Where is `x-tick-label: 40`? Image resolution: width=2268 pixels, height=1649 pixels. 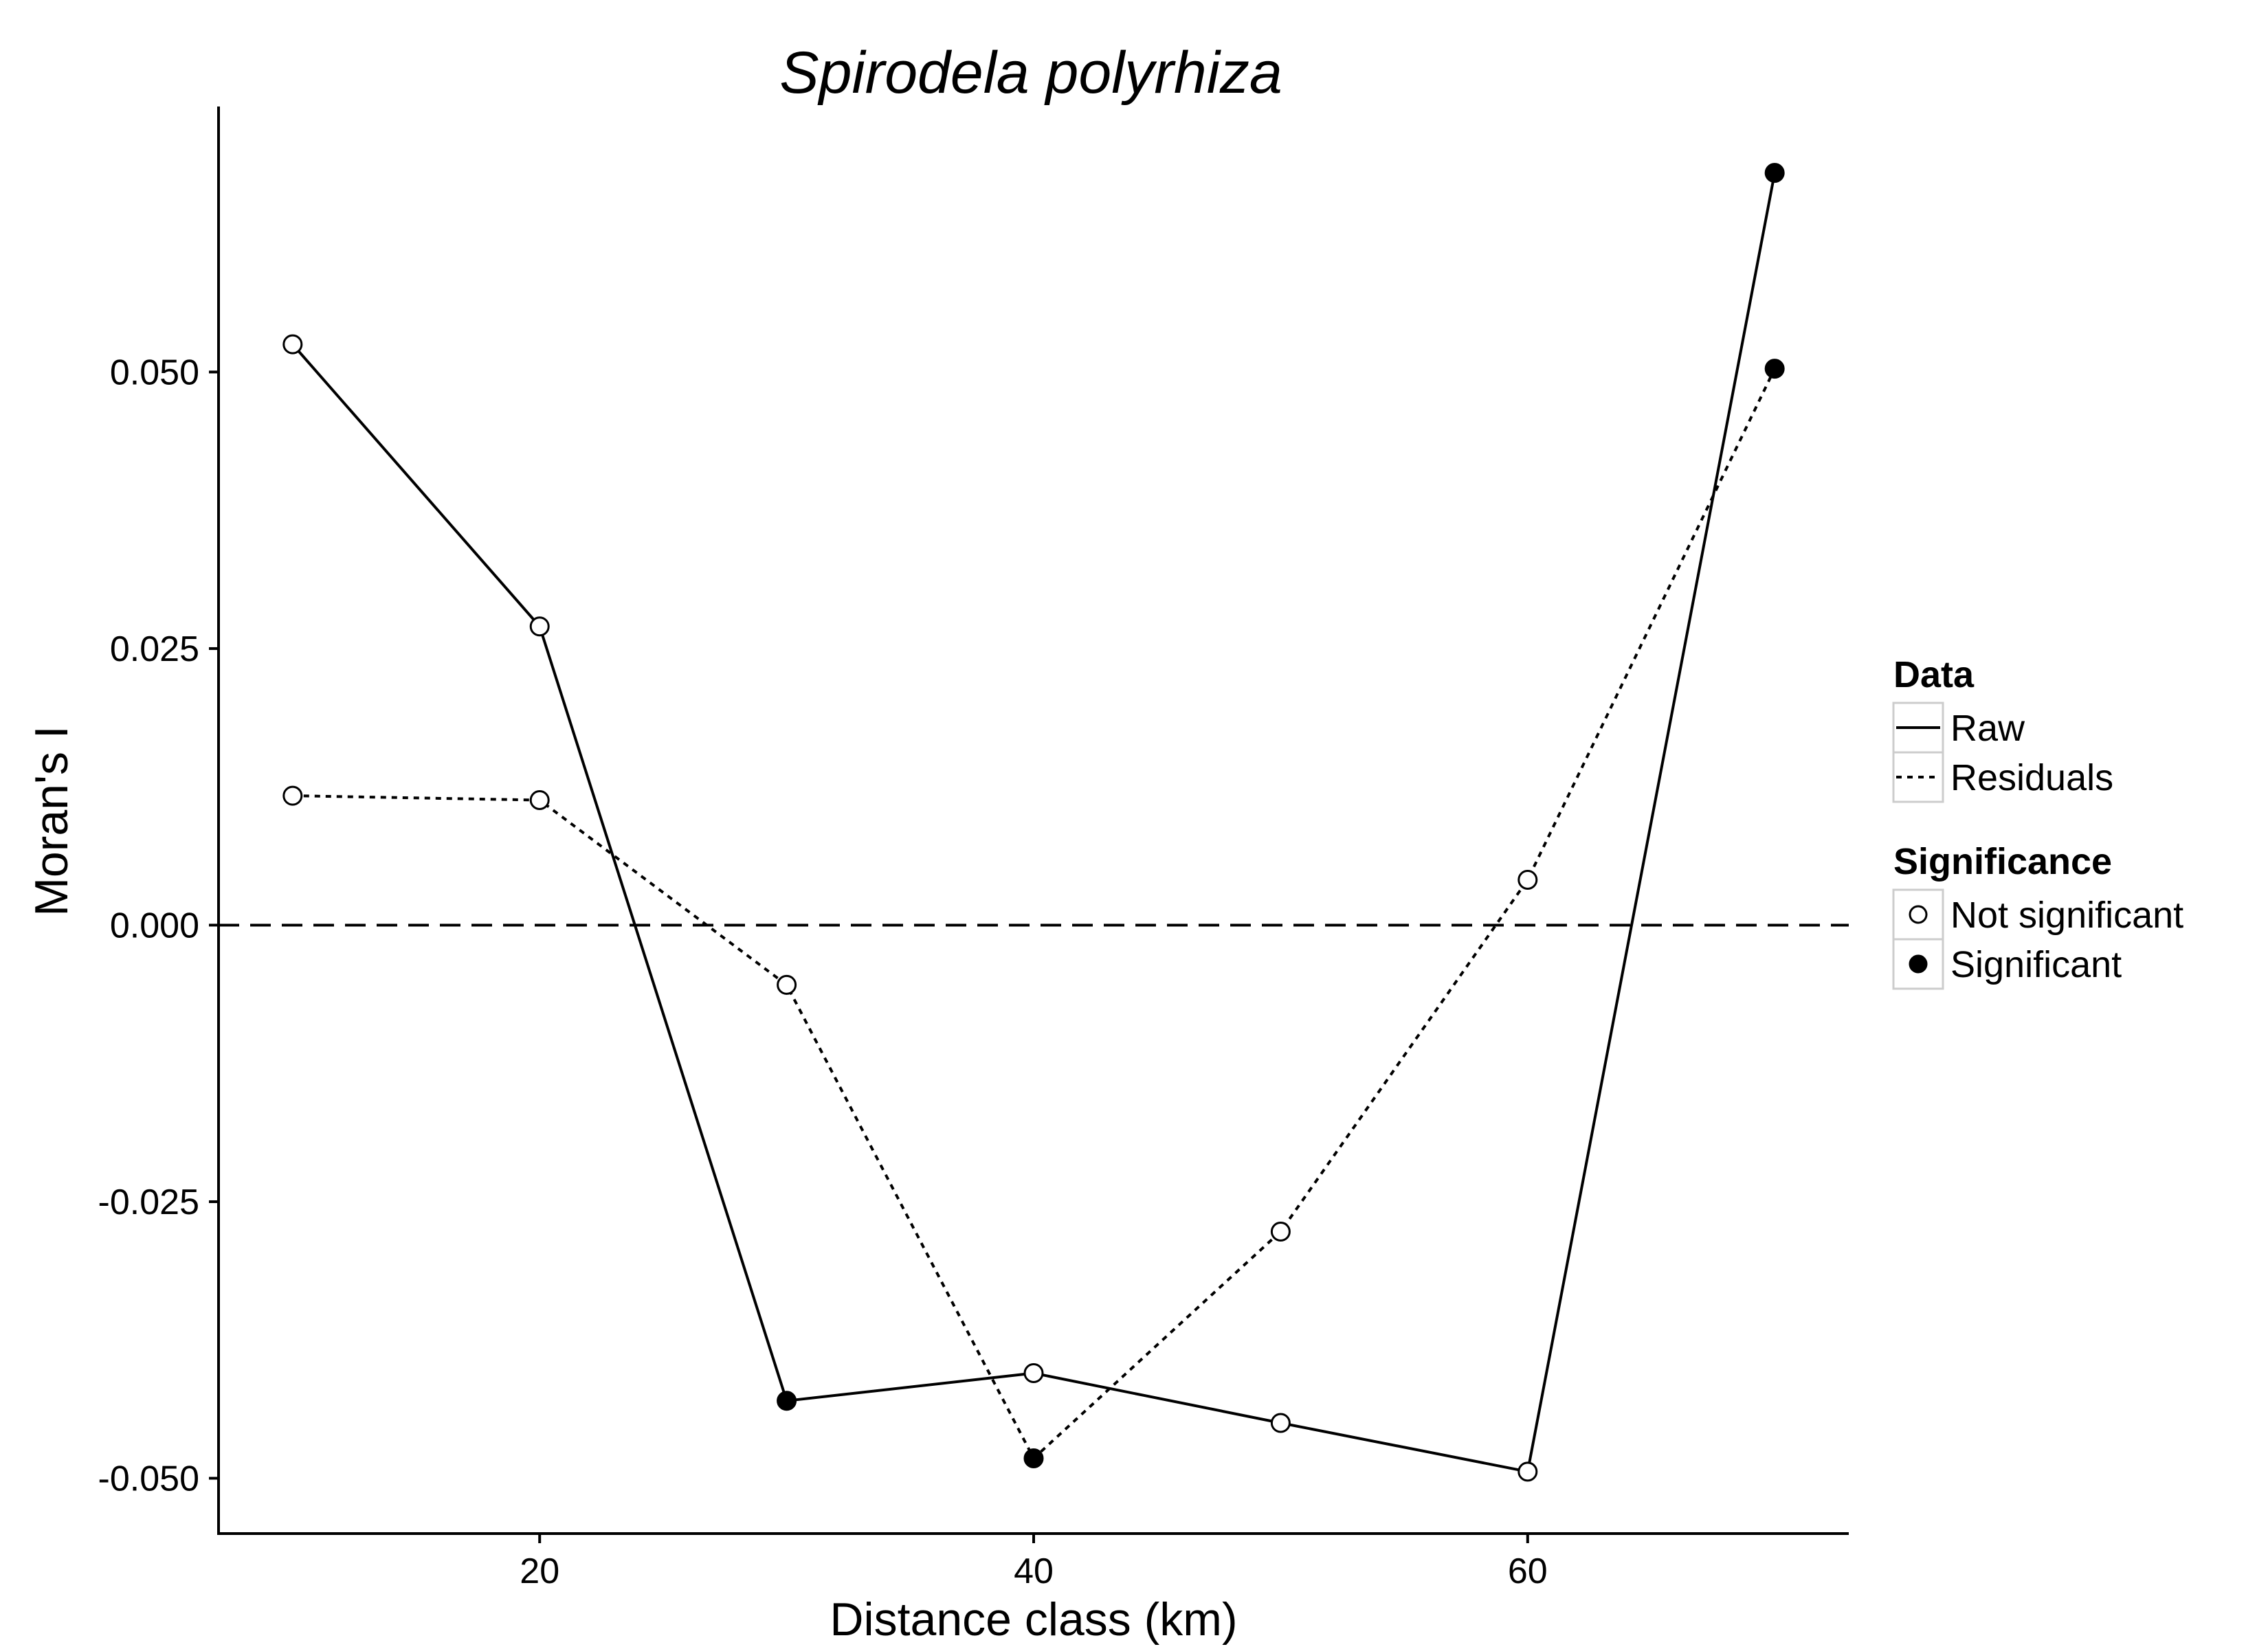
x-tick-label: 40 is located at coordinates (1034, 1571).